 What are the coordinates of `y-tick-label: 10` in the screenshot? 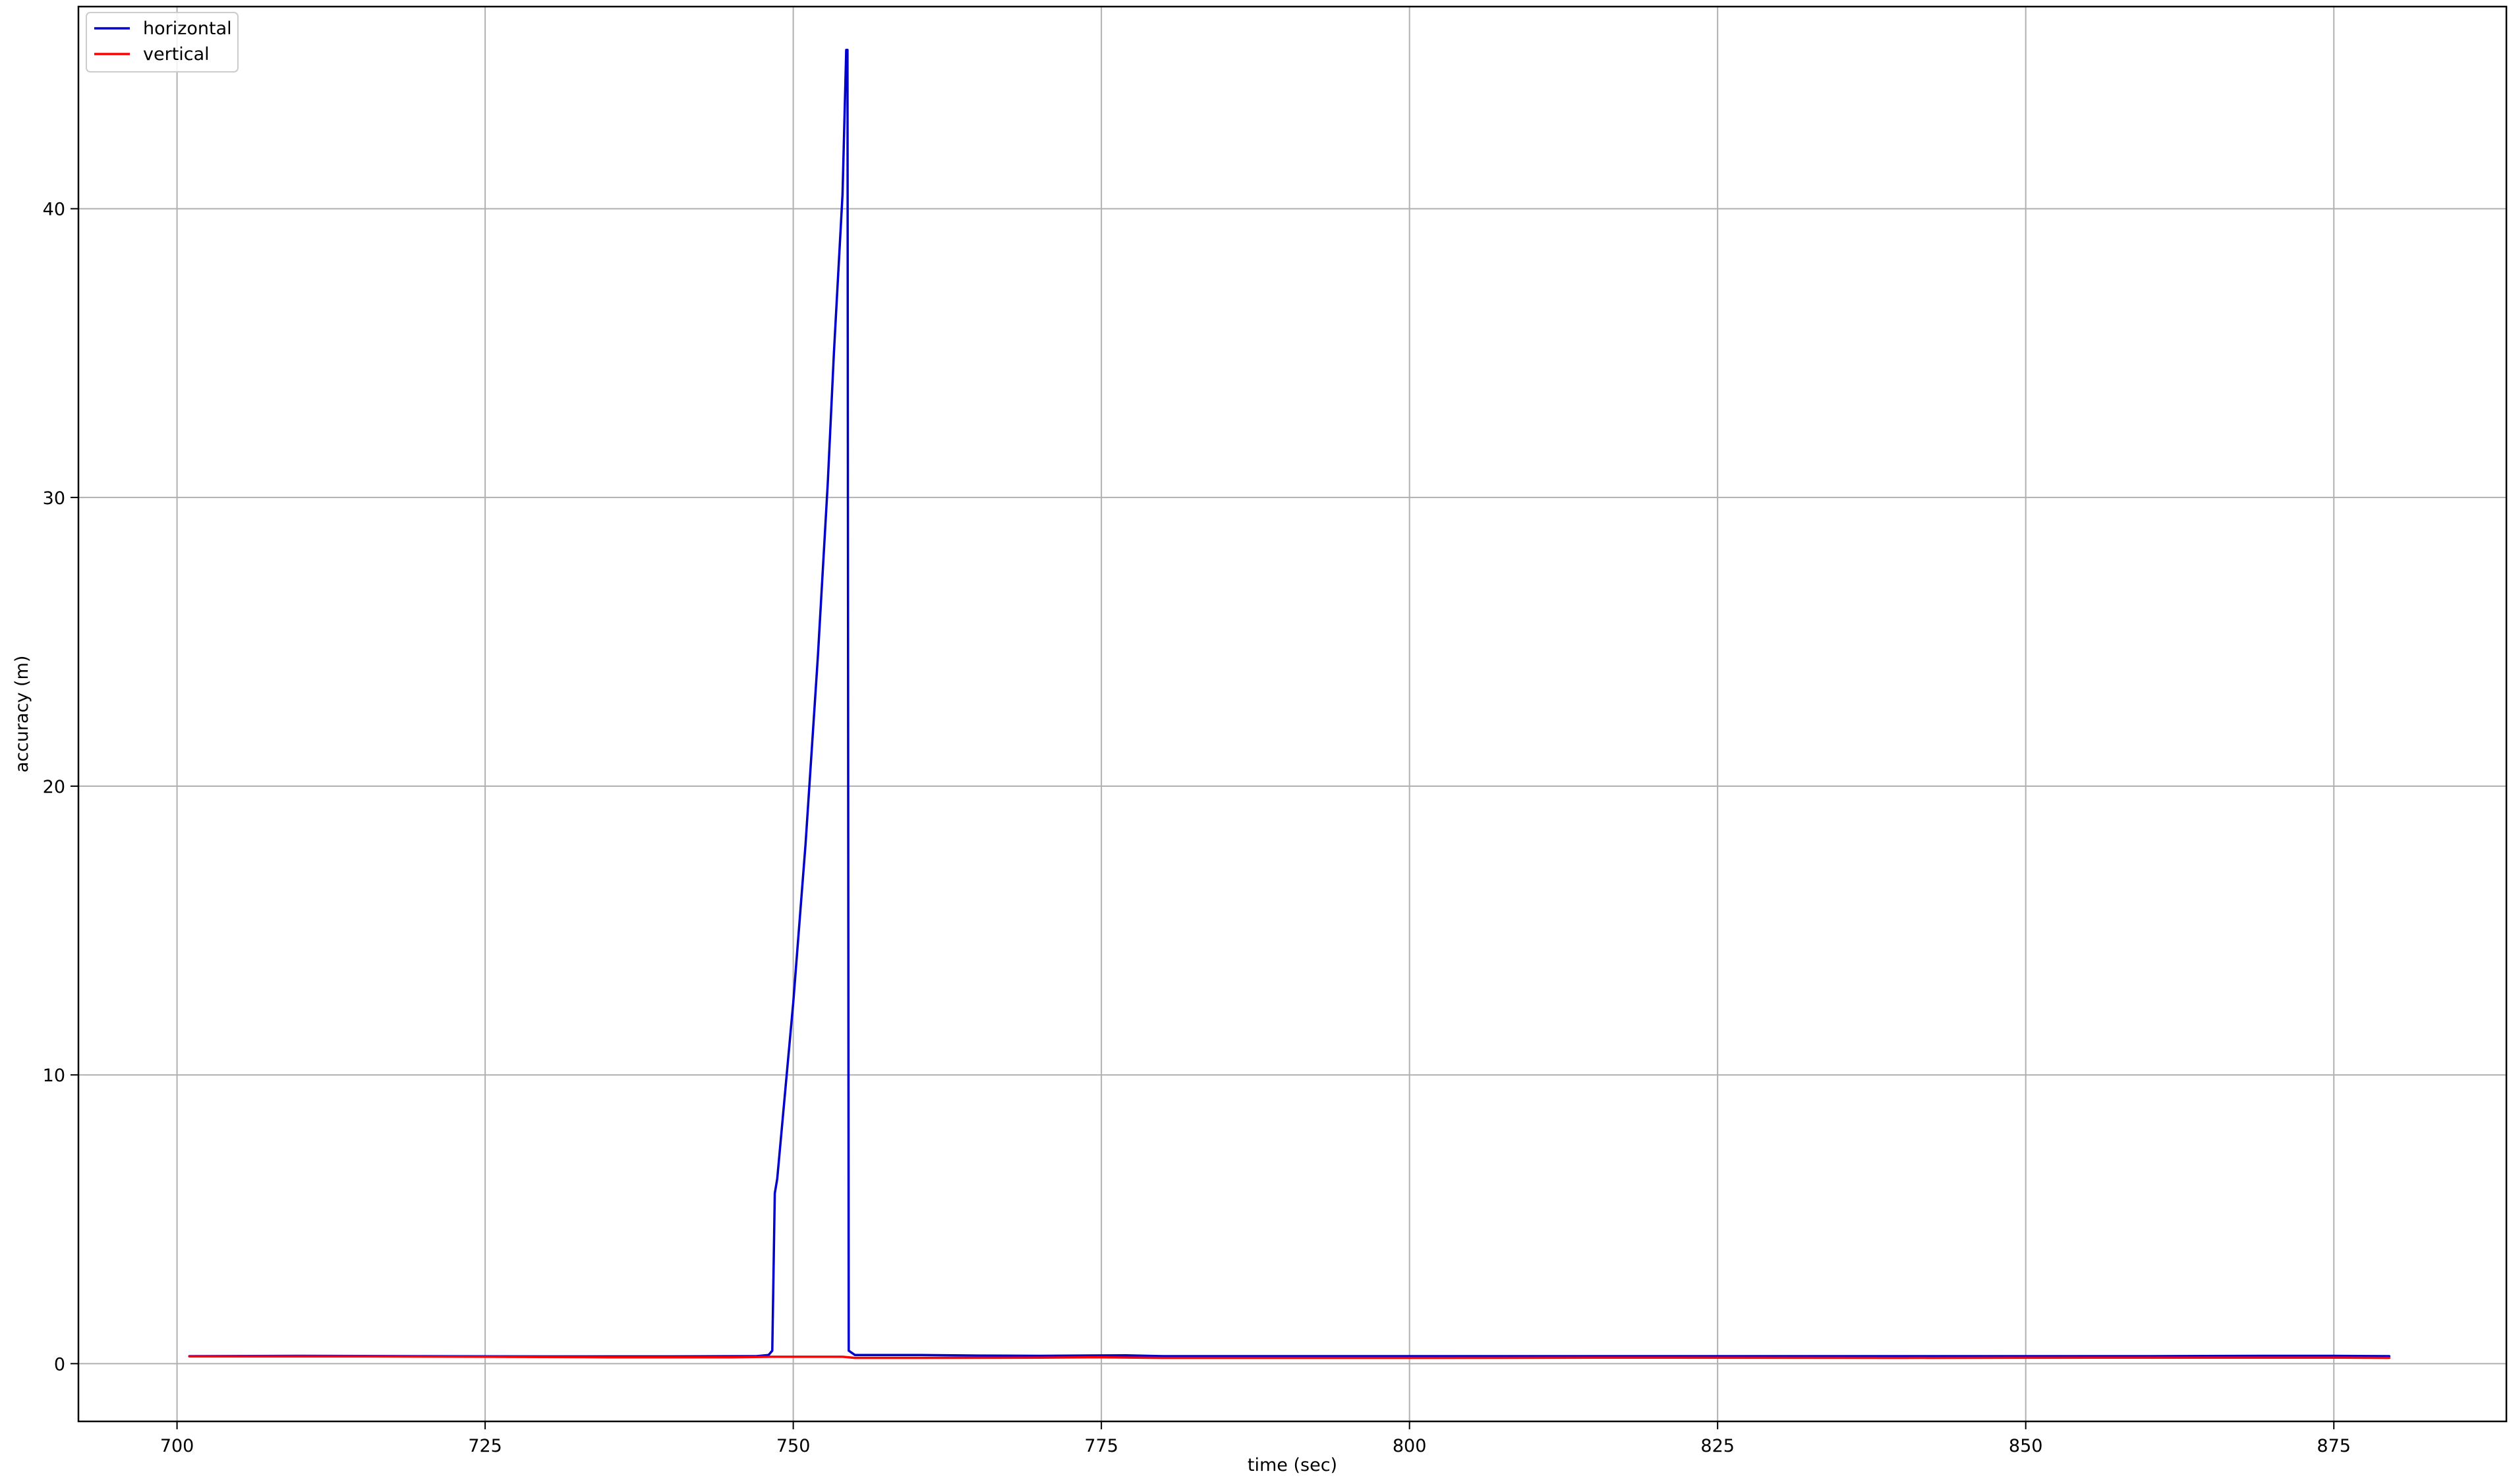 It's located at (54, 1076).